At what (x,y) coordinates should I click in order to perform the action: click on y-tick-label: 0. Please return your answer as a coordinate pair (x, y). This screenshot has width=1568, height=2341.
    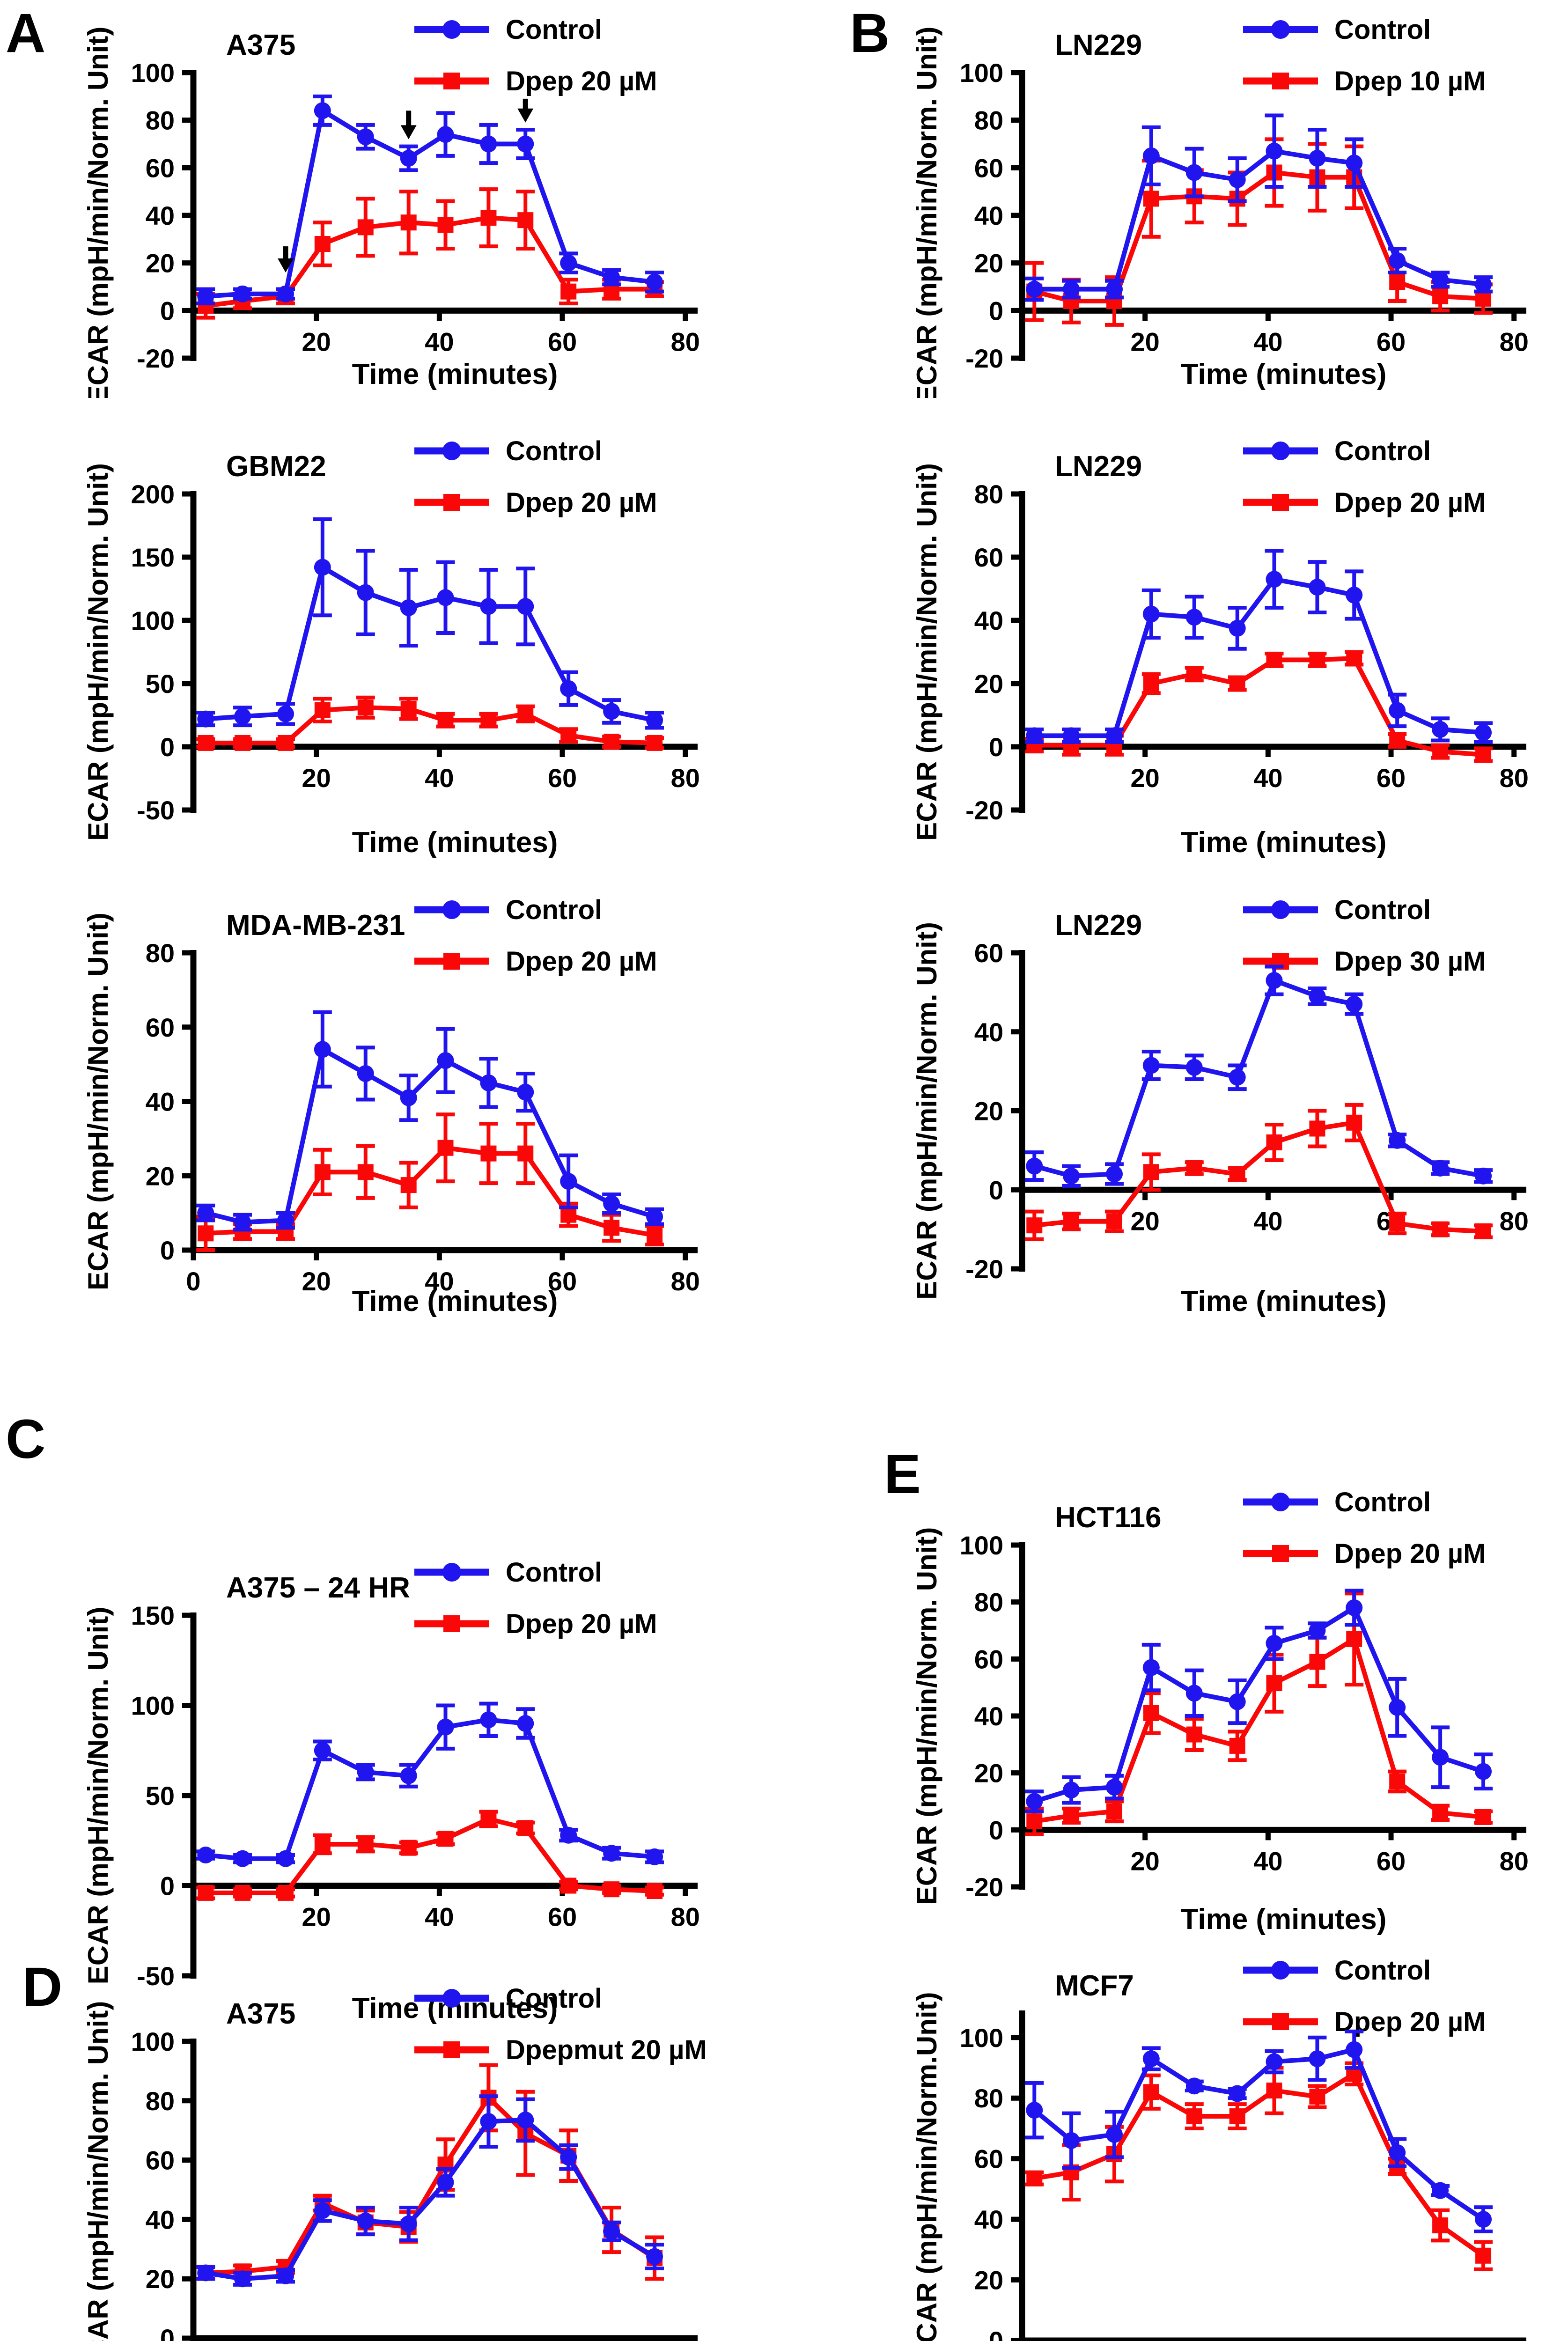
    Looking at the image, I should click on (996, 747).